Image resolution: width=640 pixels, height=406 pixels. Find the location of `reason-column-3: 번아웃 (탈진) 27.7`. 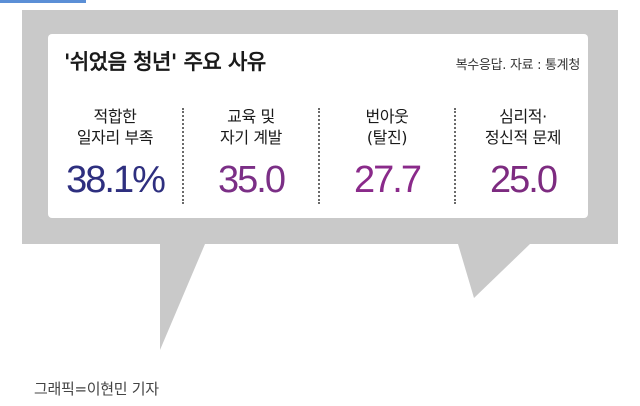

reason-column-3: 번아웃 (탈진) 27.7 is located at coordinates (387, 161).